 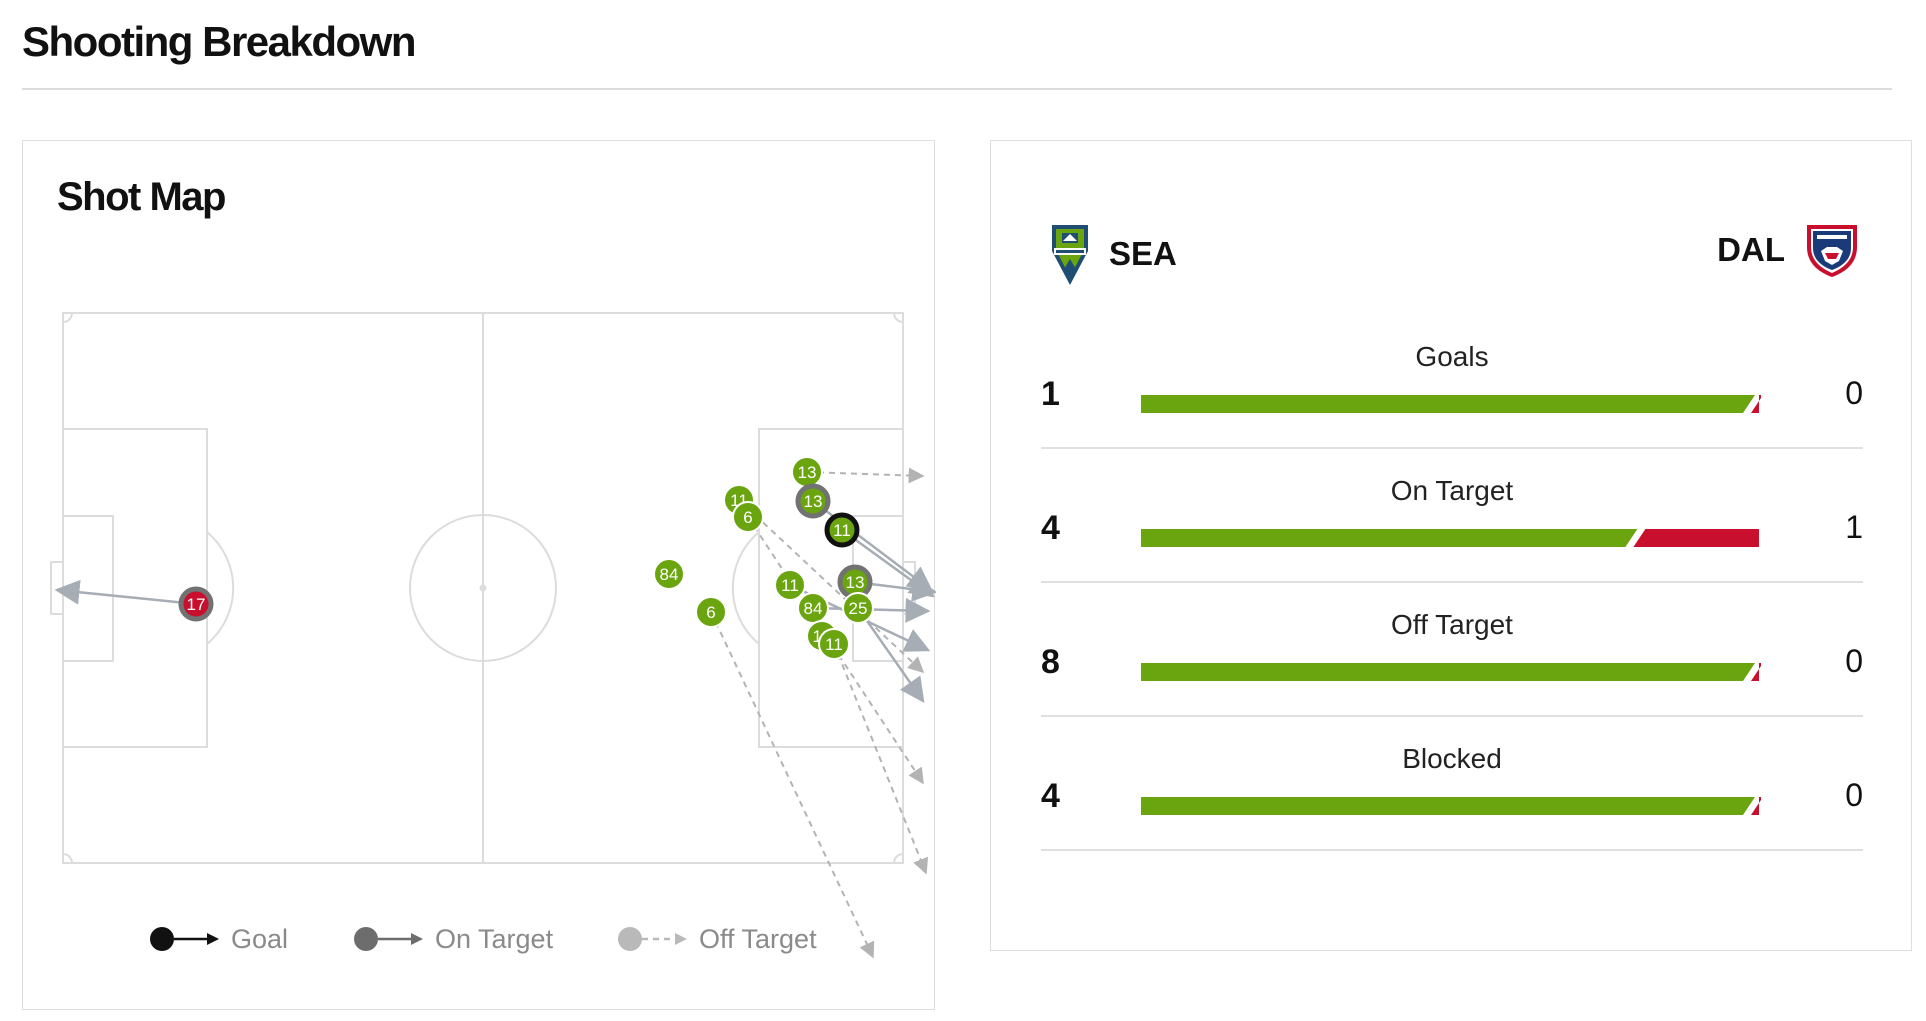 What do you see at coordinates (758, 938) in the screenshot?
I see `legend-off-target-label: Off Target` at bounding box center [758, 938].